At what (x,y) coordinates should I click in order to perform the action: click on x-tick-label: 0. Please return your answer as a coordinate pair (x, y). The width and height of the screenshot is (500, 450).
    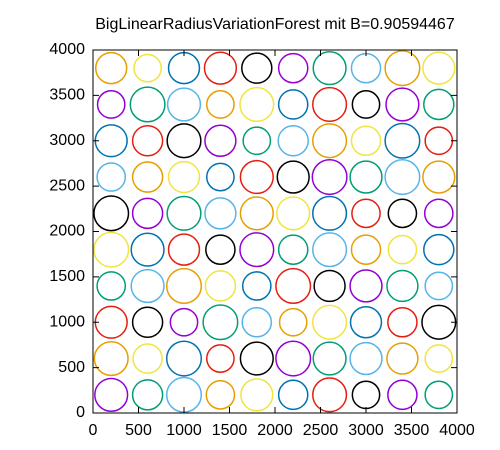
    Looking at the image, I should click on (93, 430).